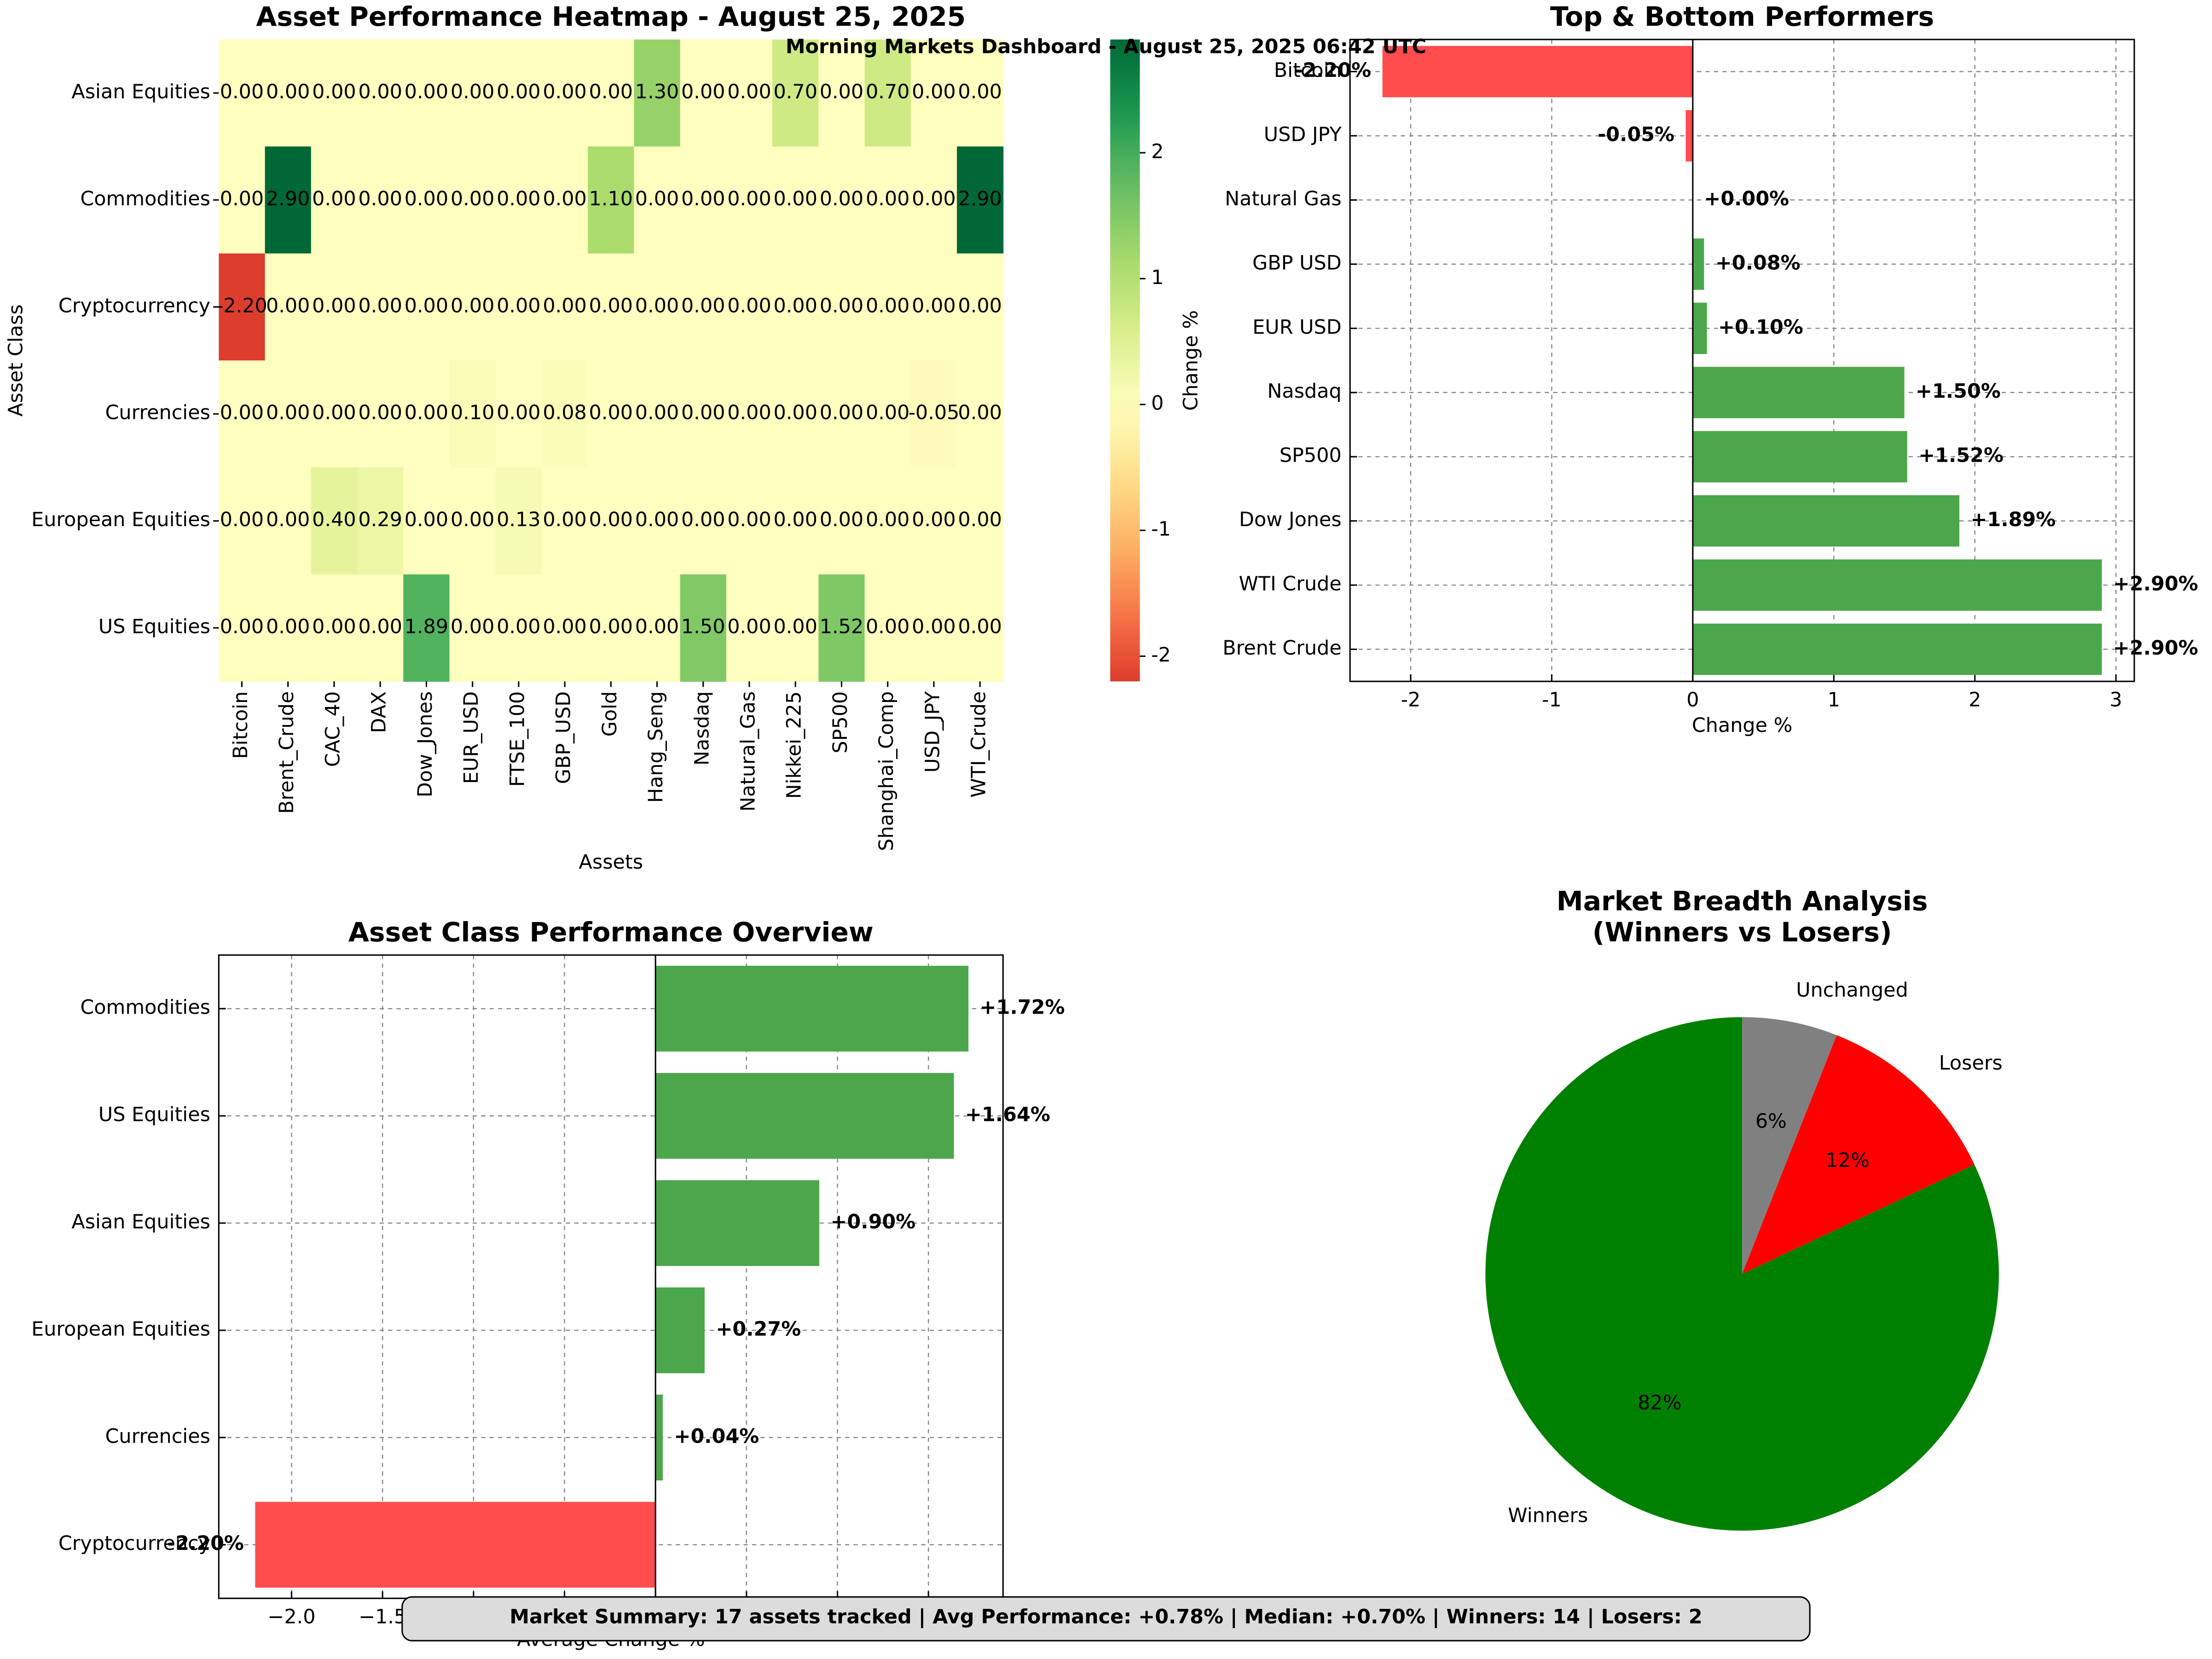 This screenshot has height=1659, width=2212. I want to click on slice-label: Losers, so click(1971, 1062).